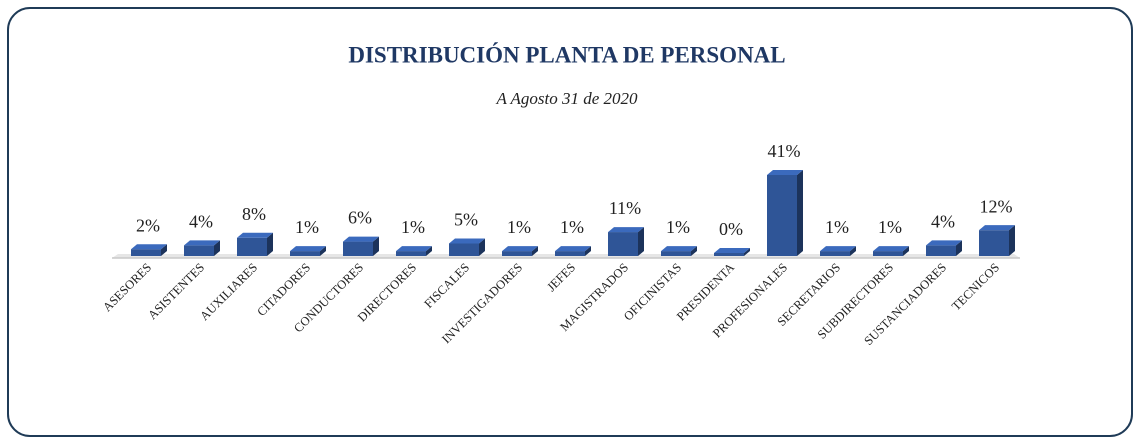 The height and width of the screenshot is (442, 1140). I want to click on value-label: 6%, so click(360, 218).